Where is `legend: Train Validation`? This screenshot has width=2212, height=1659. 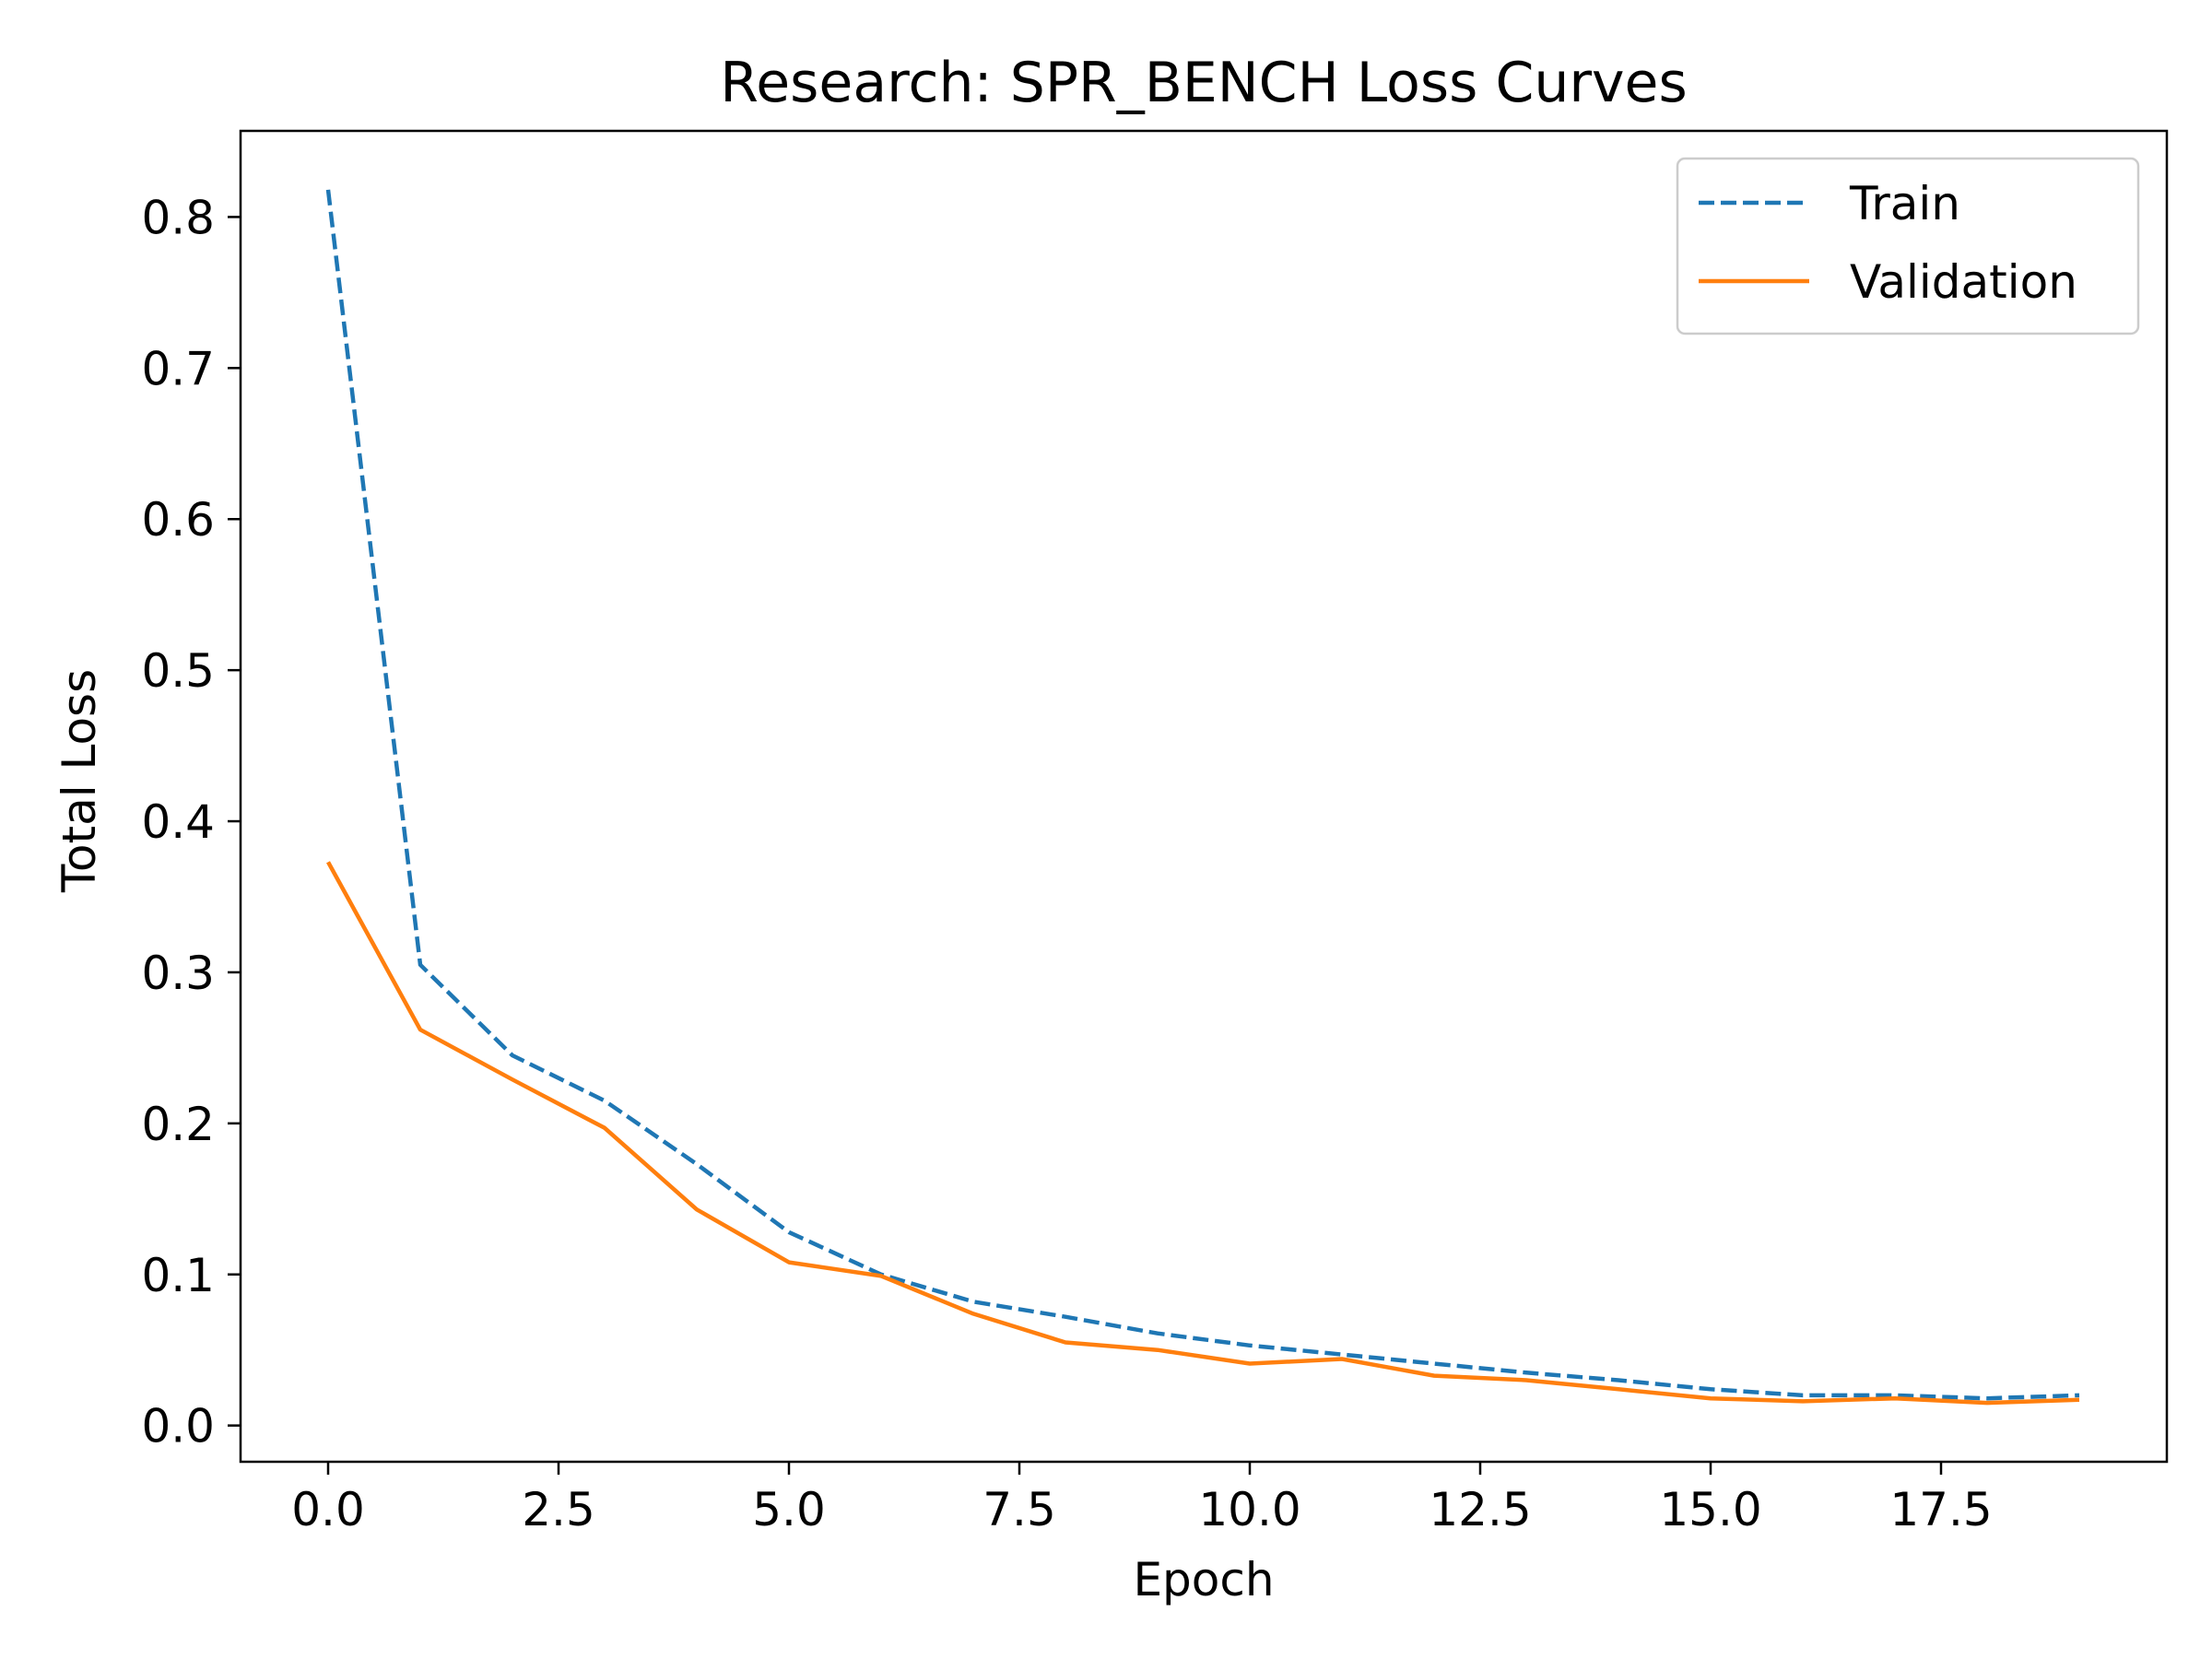 legend: Train Validation is located at coordinates (1908, 246).